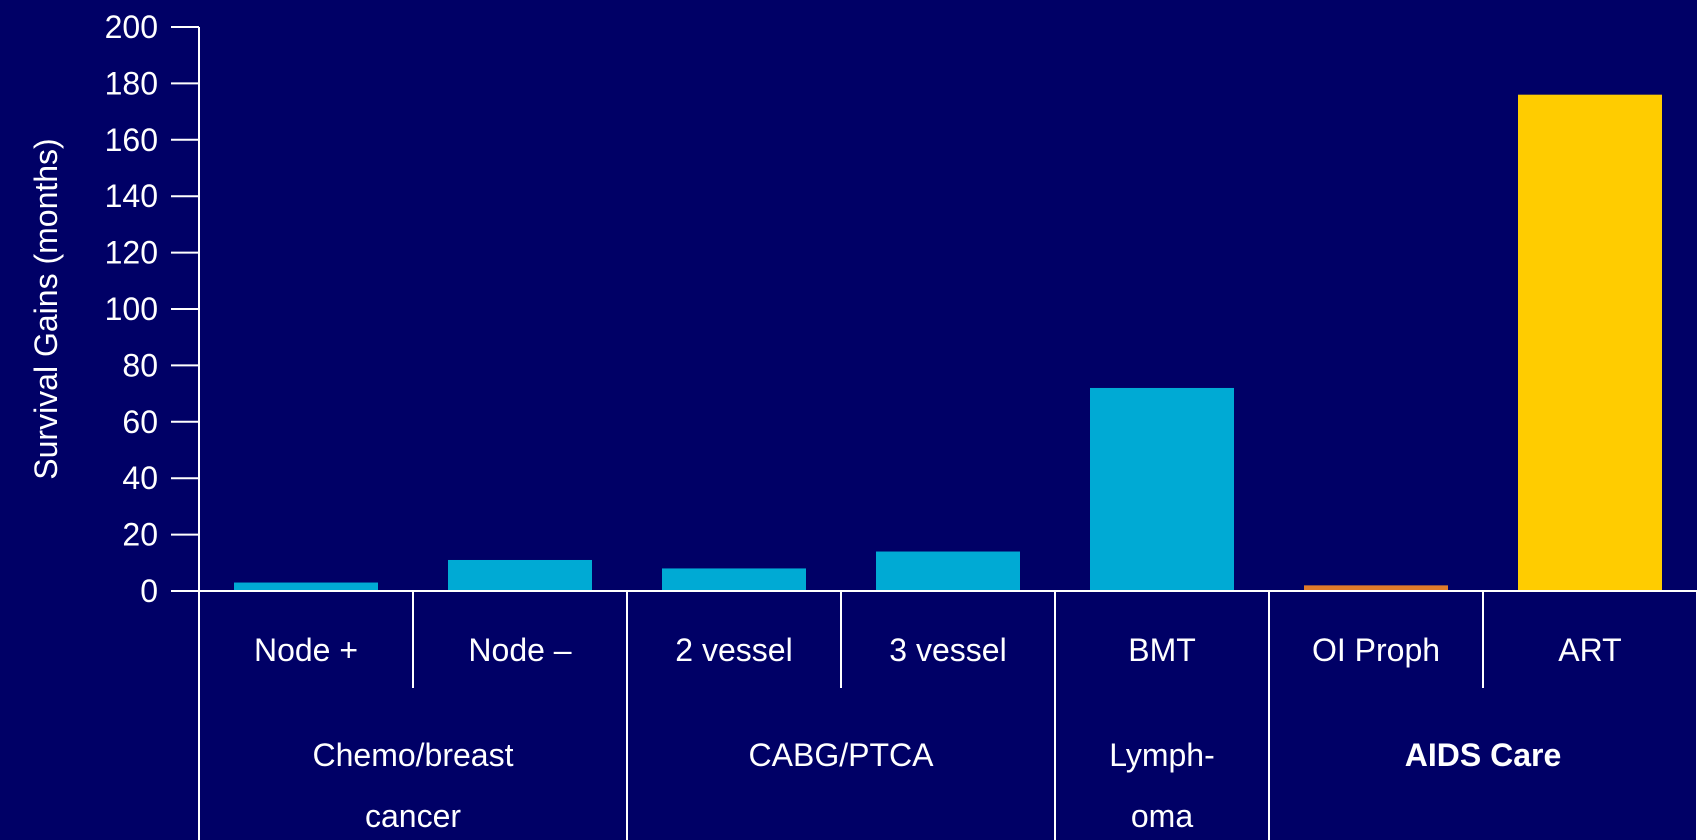 Image resolution: width=1697 pixels, height=840 pixels. I want to click on group-label: CABG/PTCA, so click(842, 755).